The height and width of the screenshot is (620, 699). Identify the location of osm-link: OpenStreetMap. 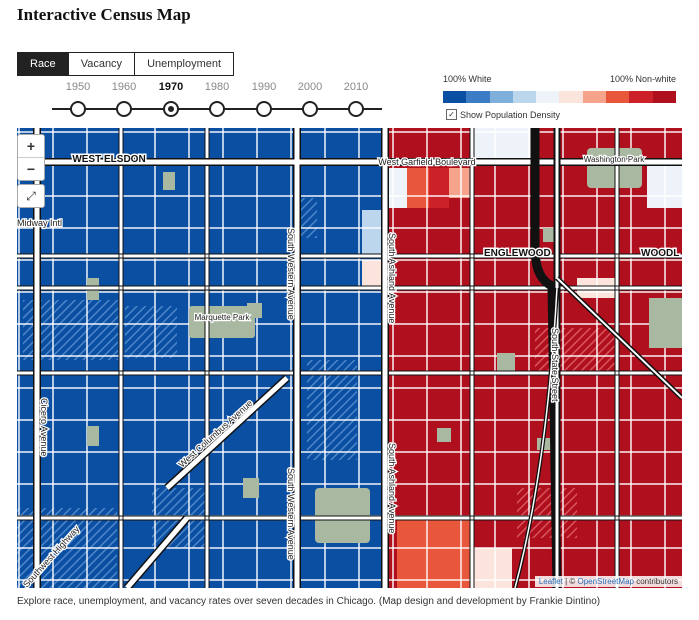
(605, 581).